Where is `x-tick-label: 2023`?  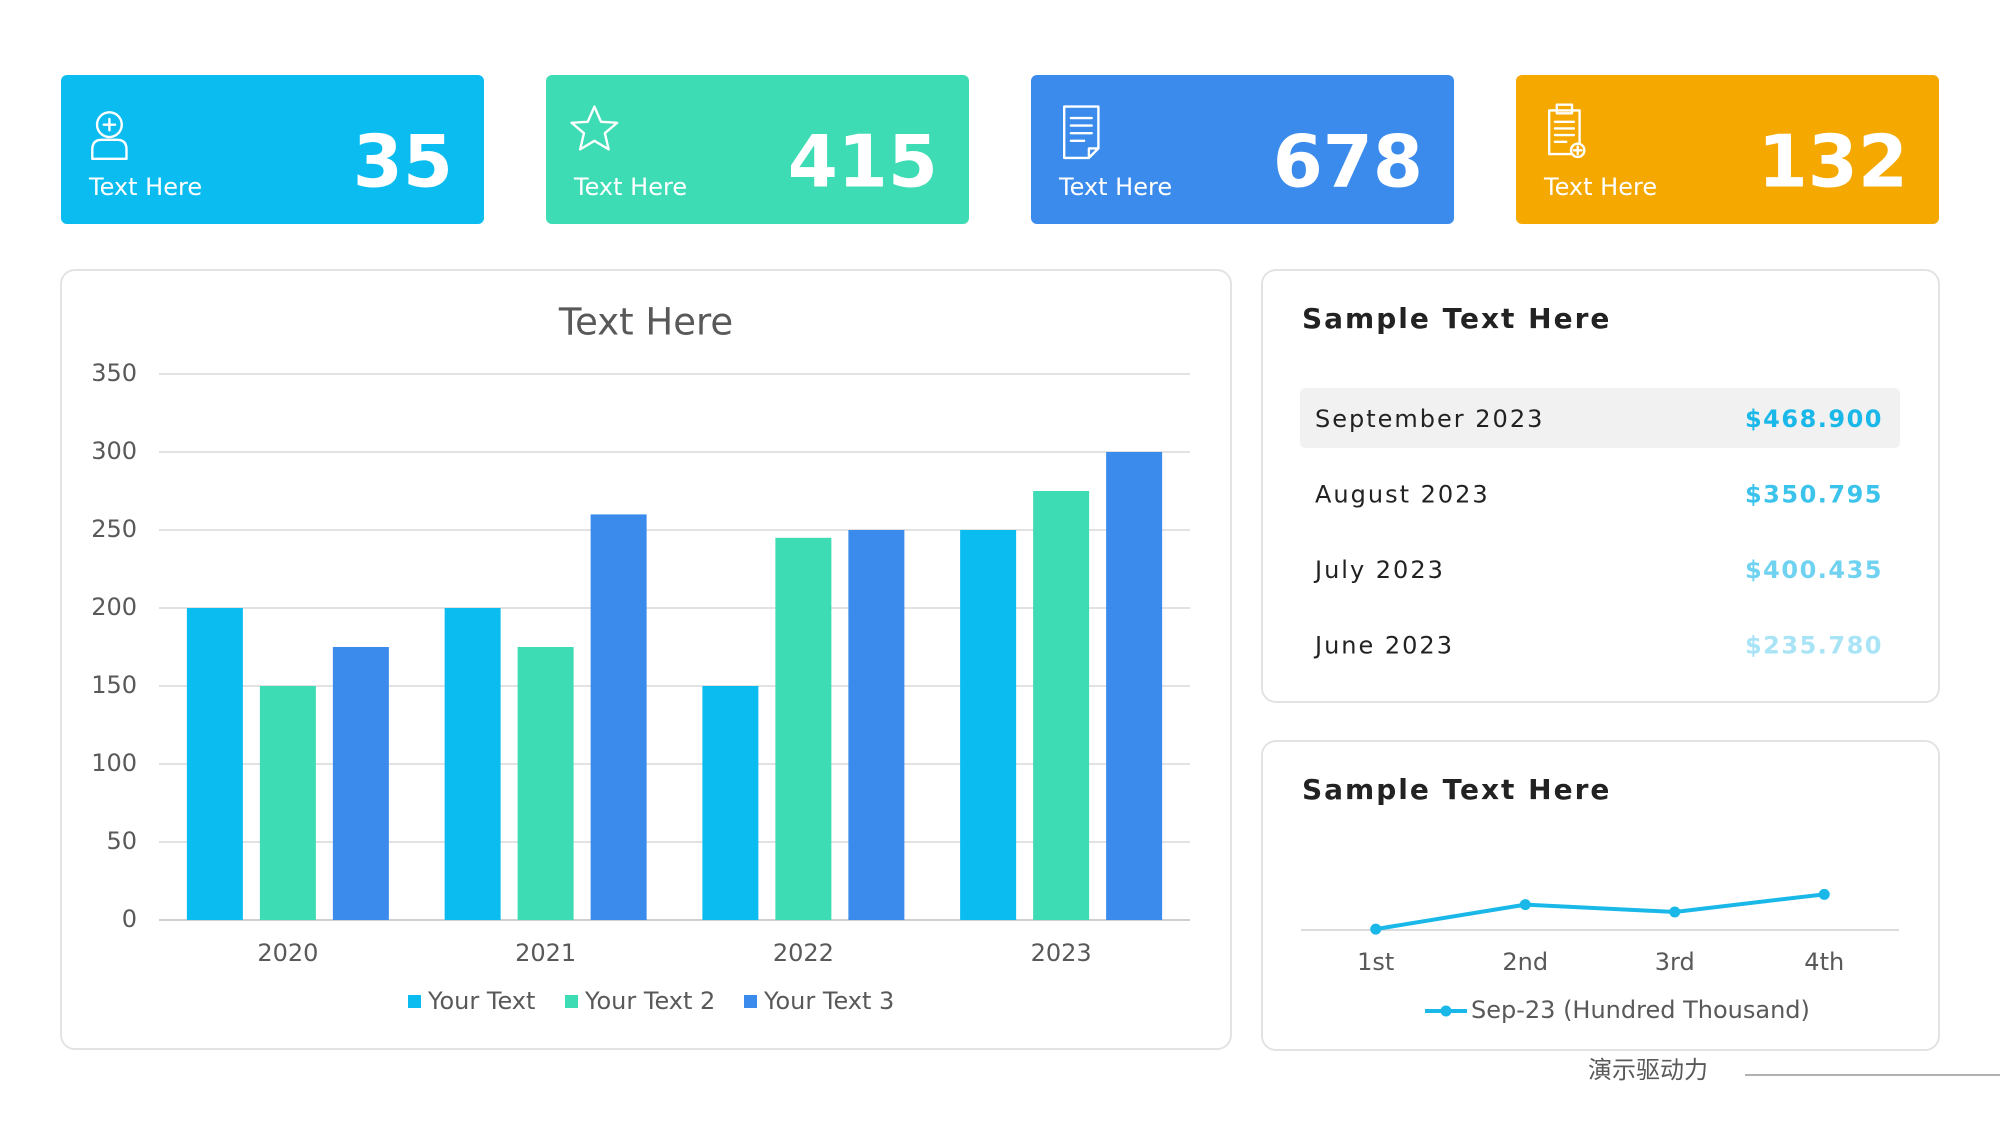
x-tick-label: 2023 is located at coordinates (1061, 953).